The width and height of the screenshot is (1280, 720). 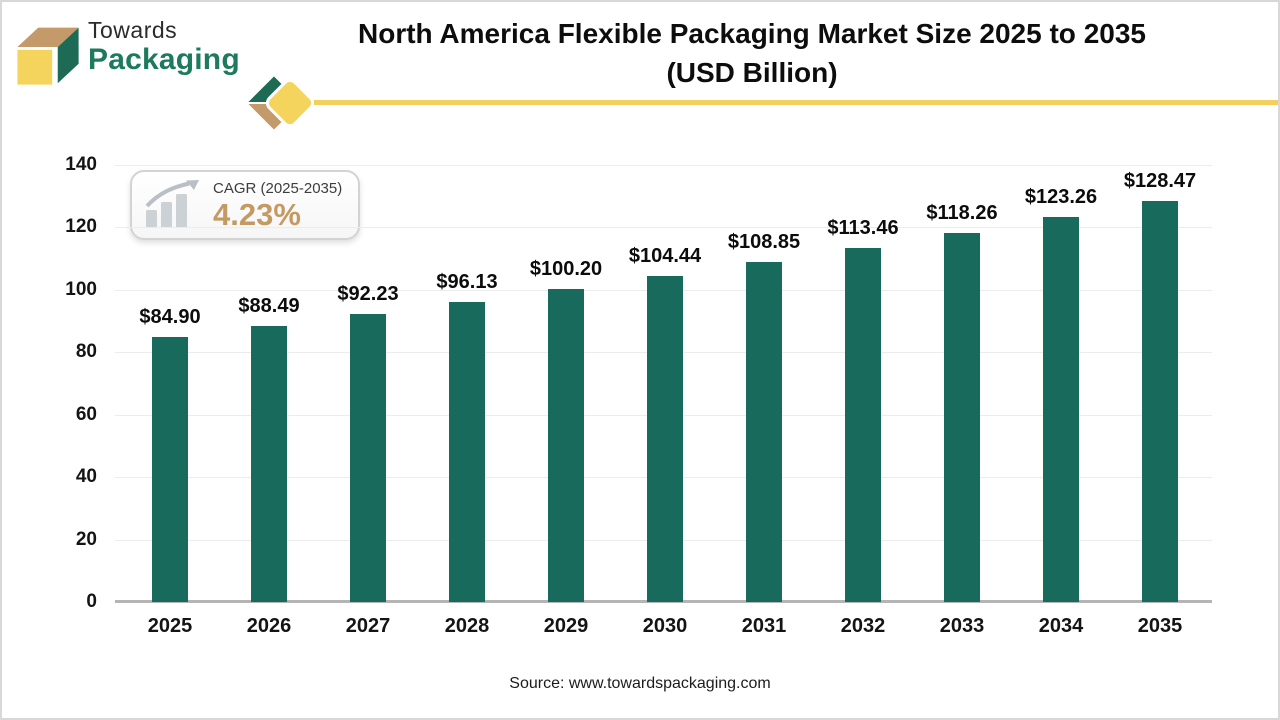 I want to click on cagr-text: CAGR (2025-2035) 4.23%, so click(x=277, y=205).